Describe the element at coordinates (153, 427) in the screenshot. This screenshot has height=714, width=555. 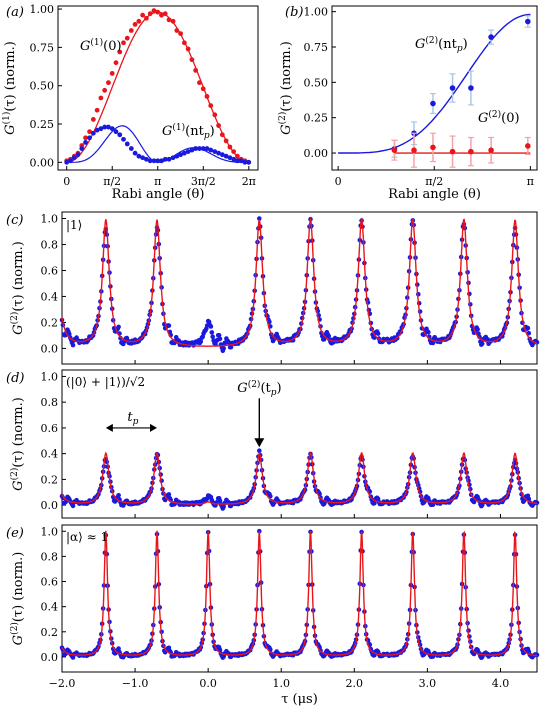
I see `tp-arrowhead-right` at that location.